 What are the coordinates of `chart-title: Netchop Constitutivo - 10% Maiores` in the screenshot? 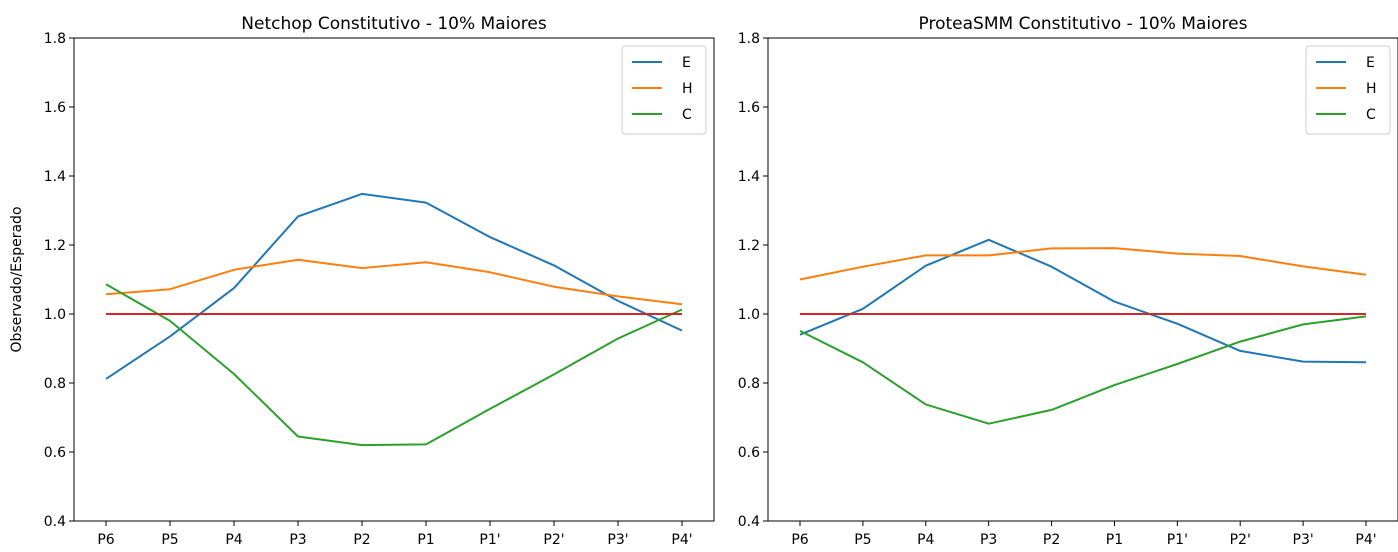 It's located at (394, 24).